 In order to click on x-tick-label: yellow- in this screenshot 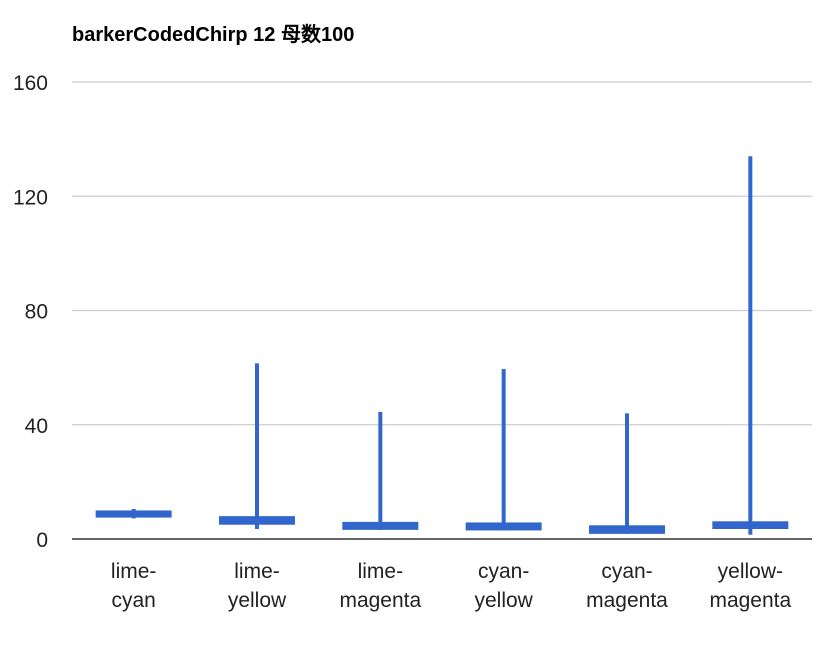, I will do `click(750, 571)`.